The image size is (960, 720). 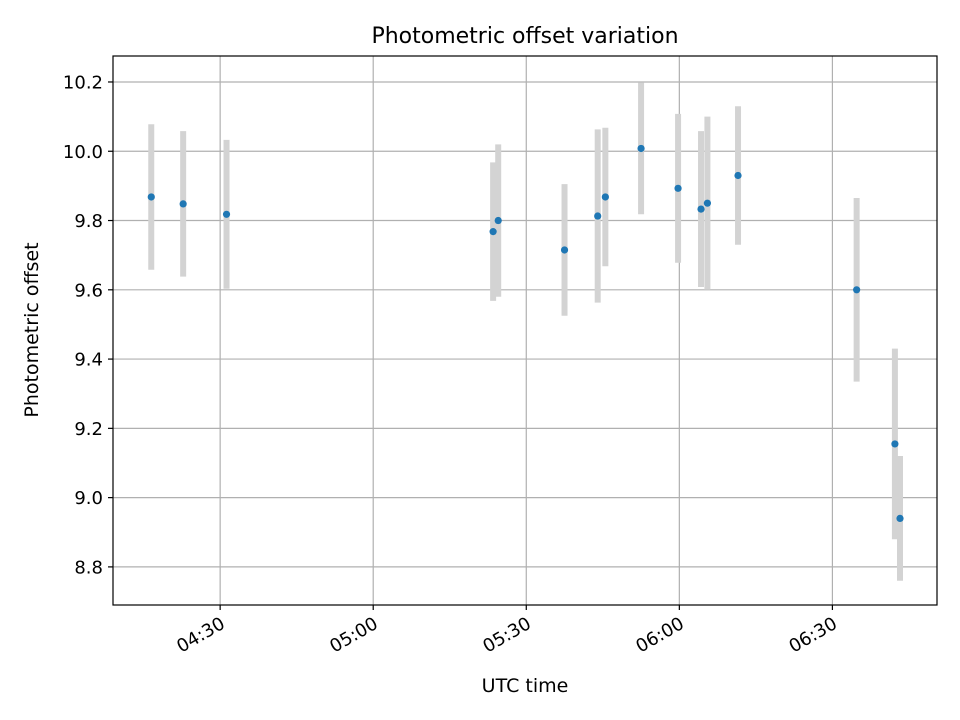 What do you see at coordinates (83, 152) in the screenshot?
I see `y-tick-label: 10.0` at bounding box center [83, 152].